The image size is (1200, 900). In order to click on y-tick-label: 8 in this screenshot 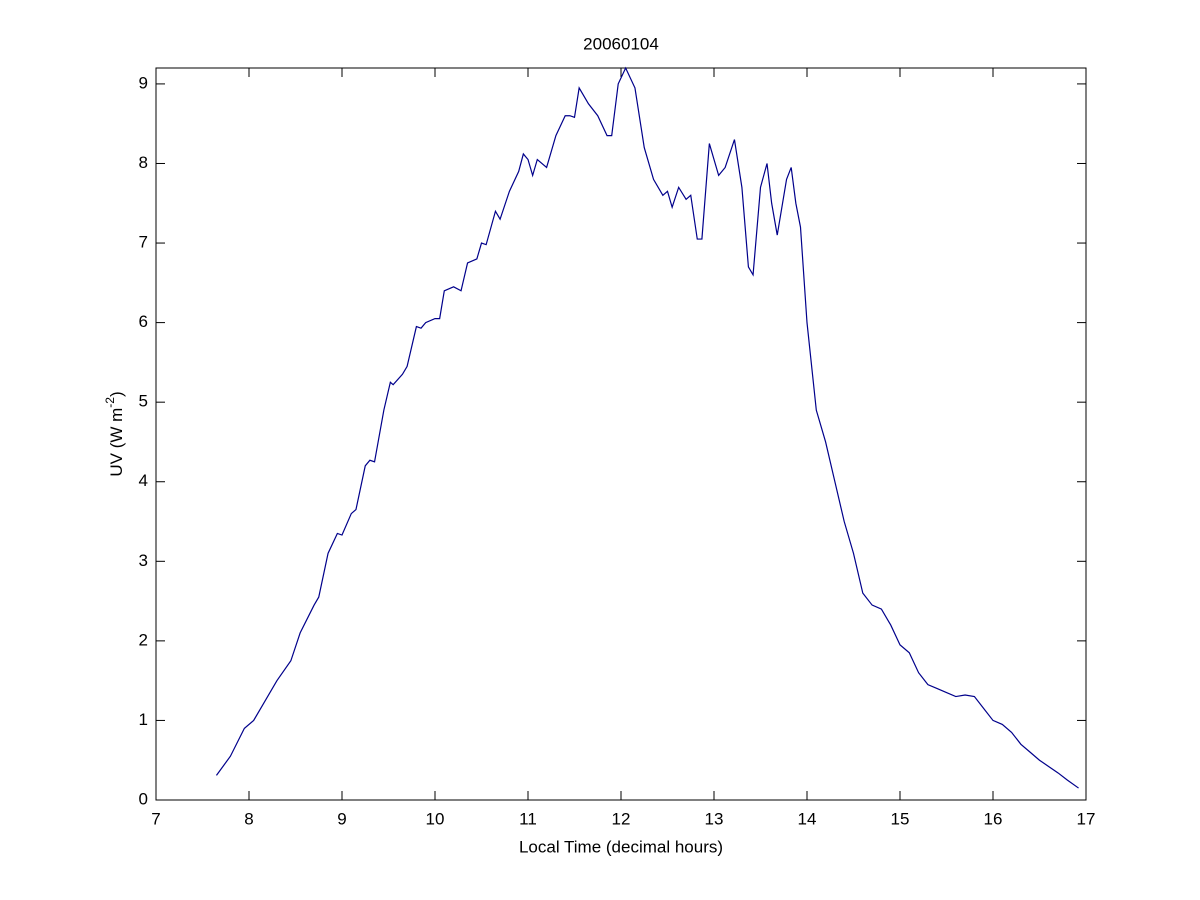, I will do `click(143, 162)`.